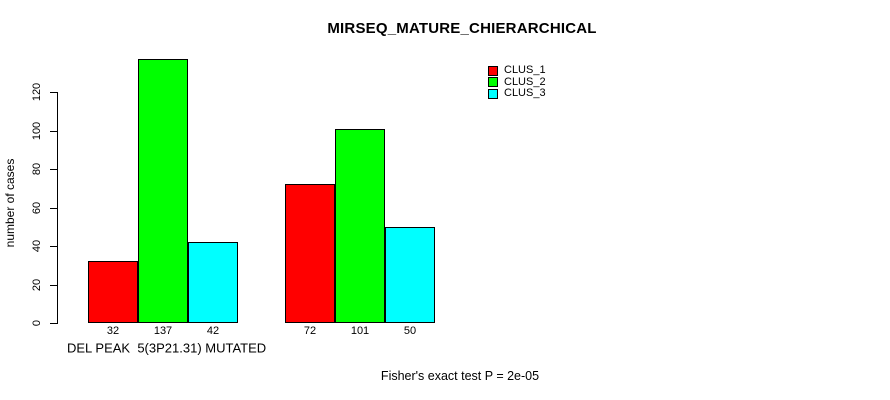  Describe the element at coordinates (37, 169) in the screenshot. I see `y-tick-label: 80` at that location.